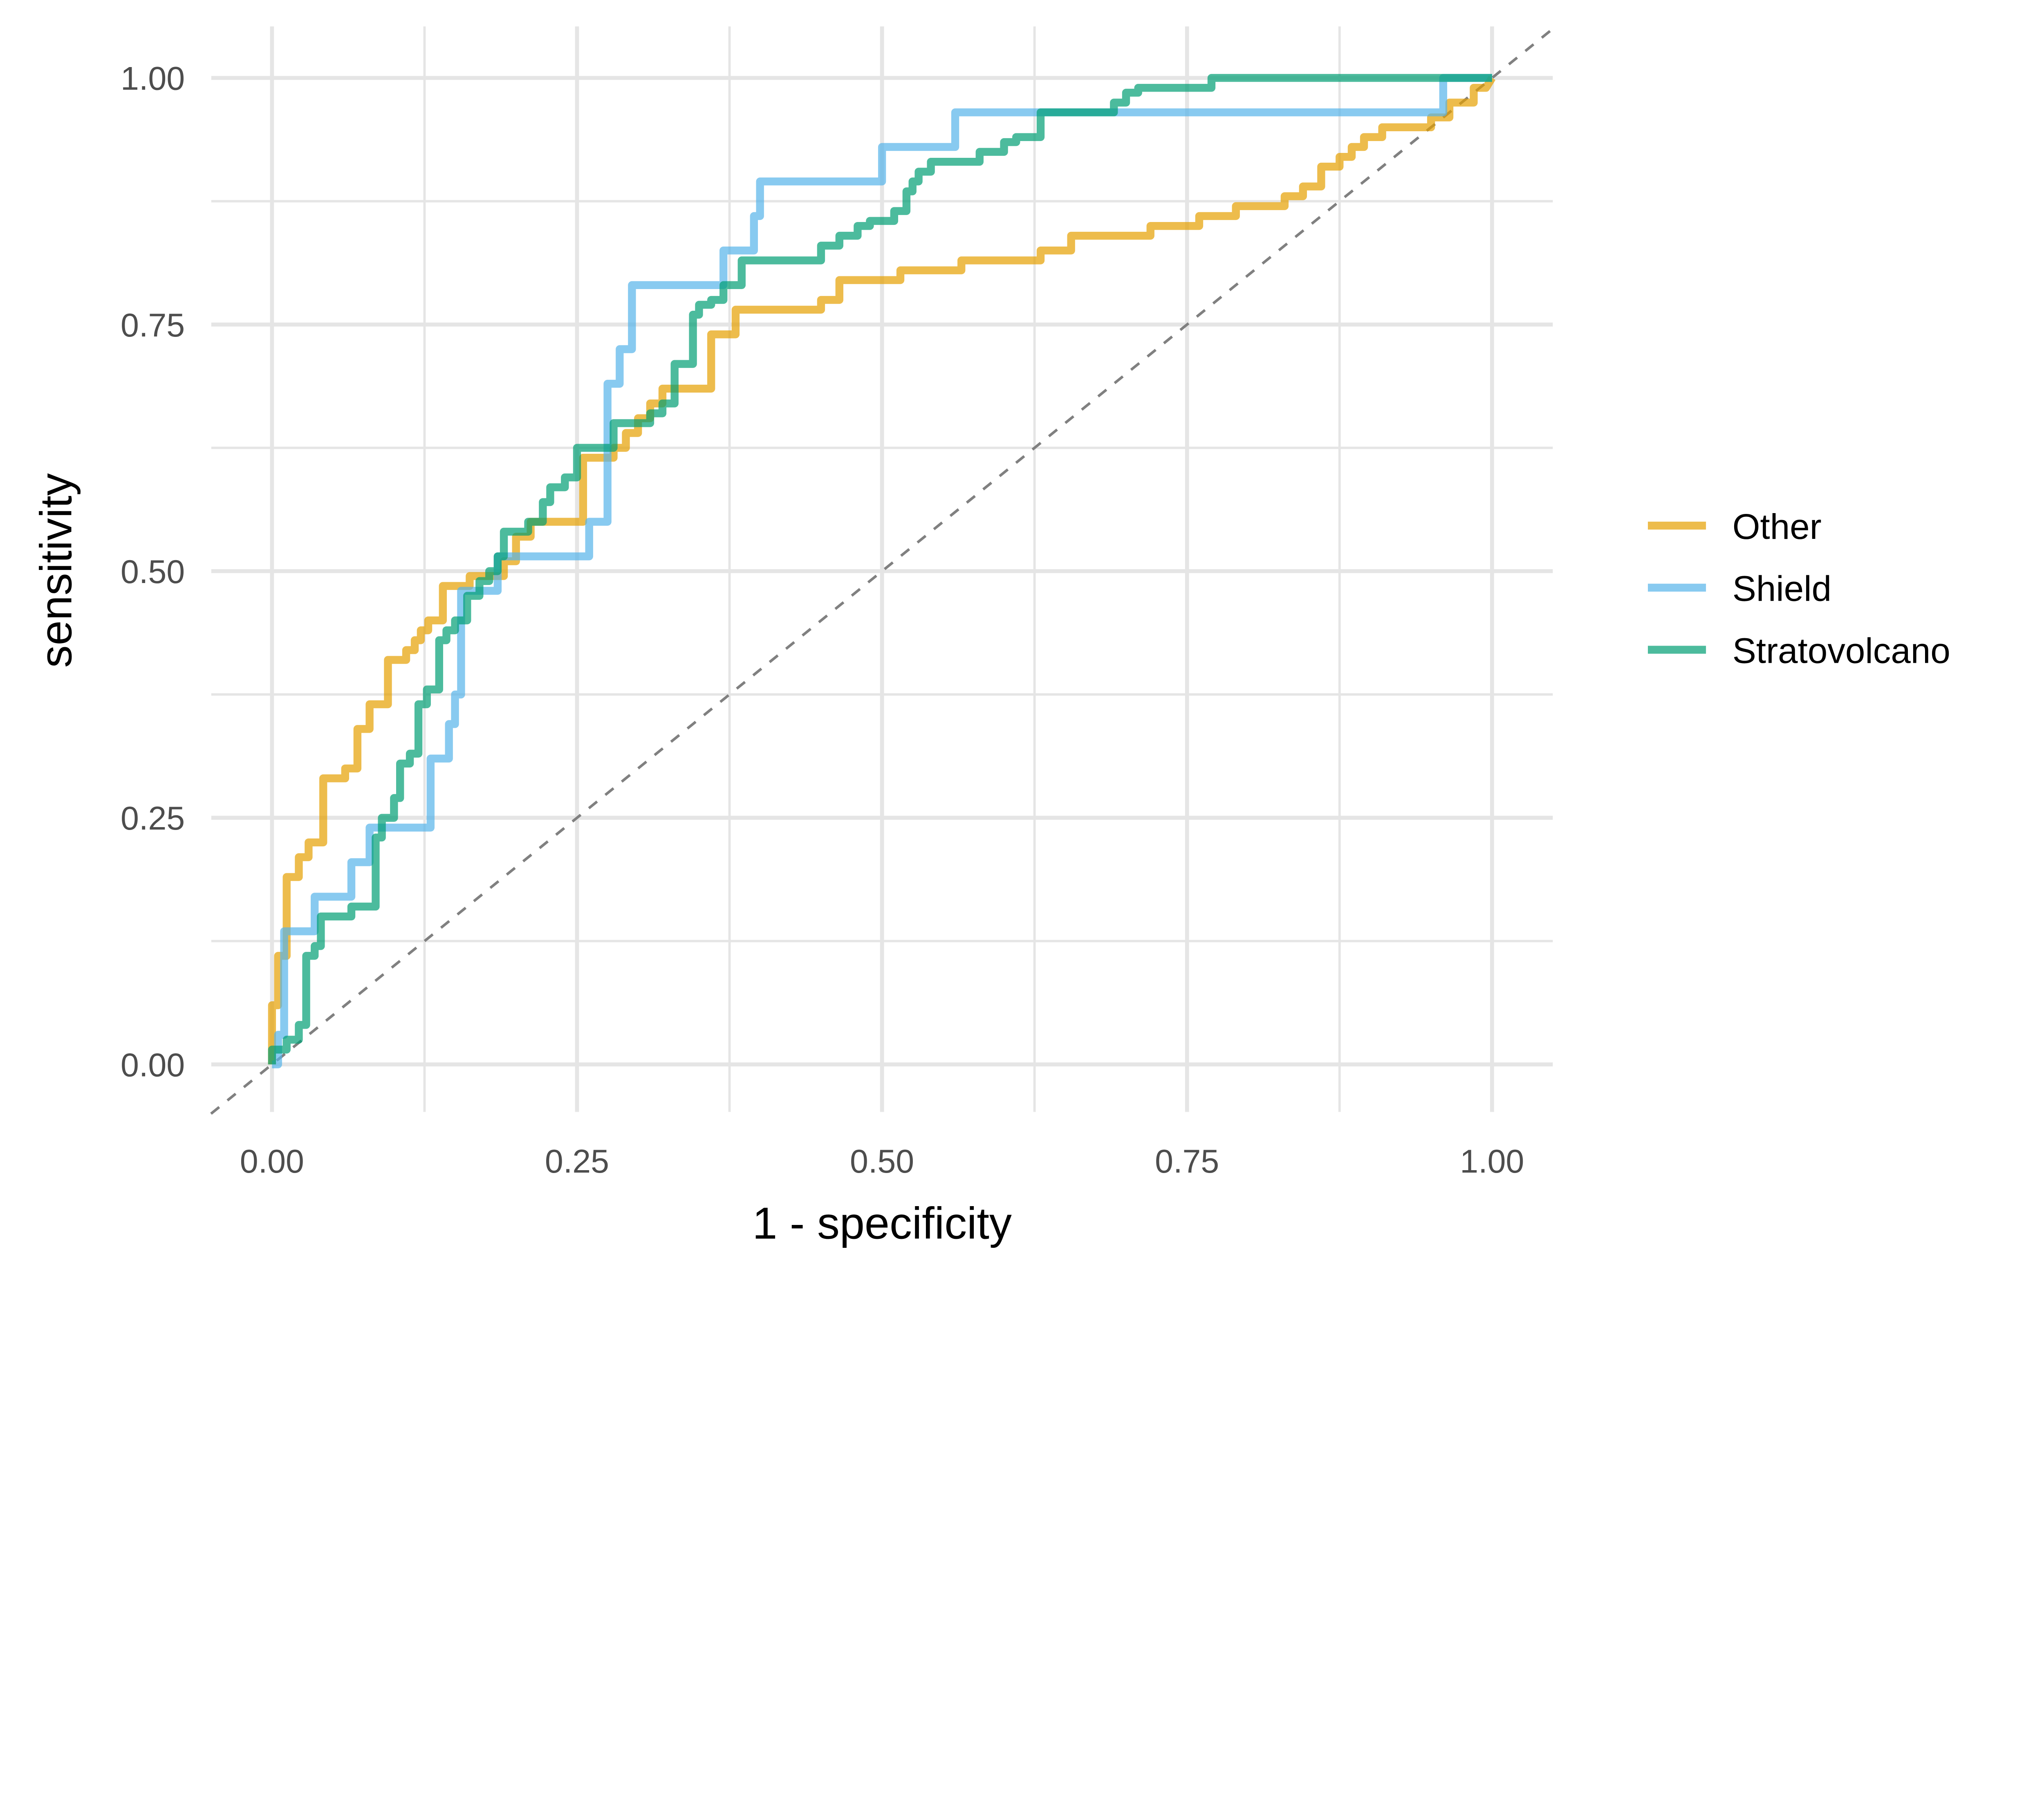 This screenshot has width=2044, height=1819. What do you see at coordinates (153, 325) in the screenshot?
I see `y-tick-label: 0.75` at bounding box center [153, 325].